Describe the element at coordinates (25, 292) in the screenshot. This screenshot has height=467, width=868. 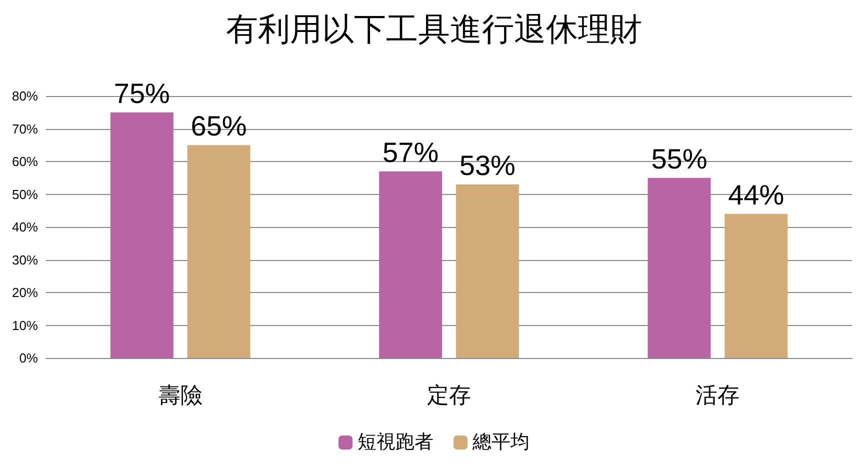
I see `y-tick-label: 20%` at that location.